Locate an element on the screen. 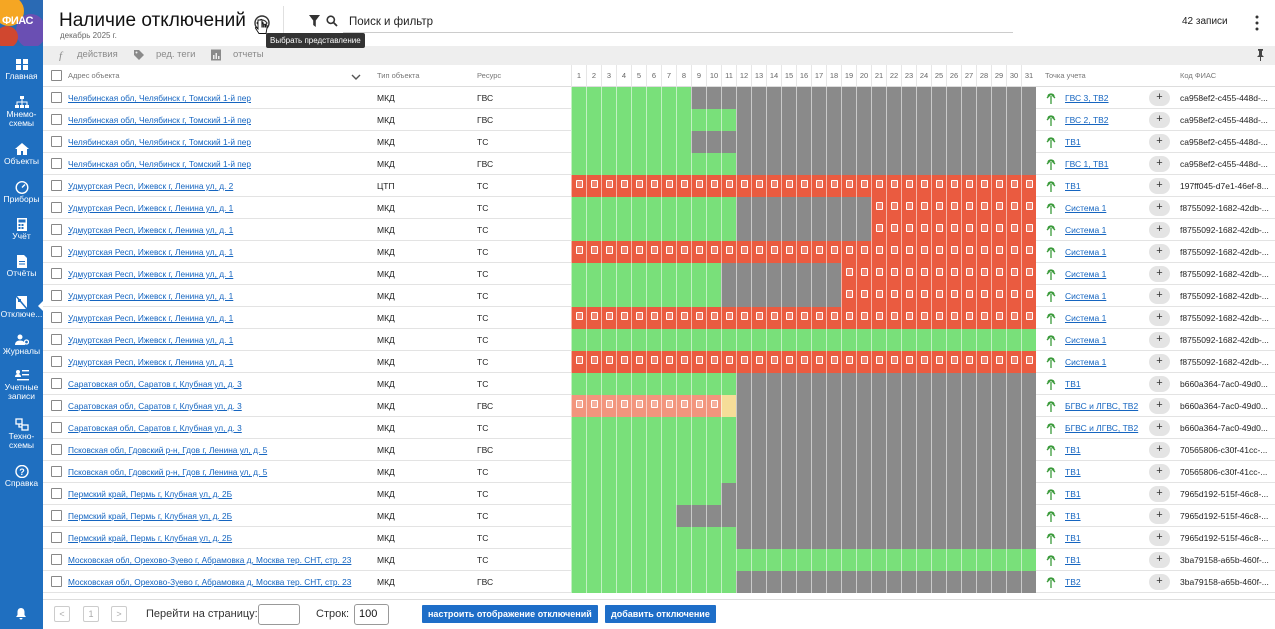 This screenshot has width=1275, height=629. add-button: + is located at coordinates (1159, 186).